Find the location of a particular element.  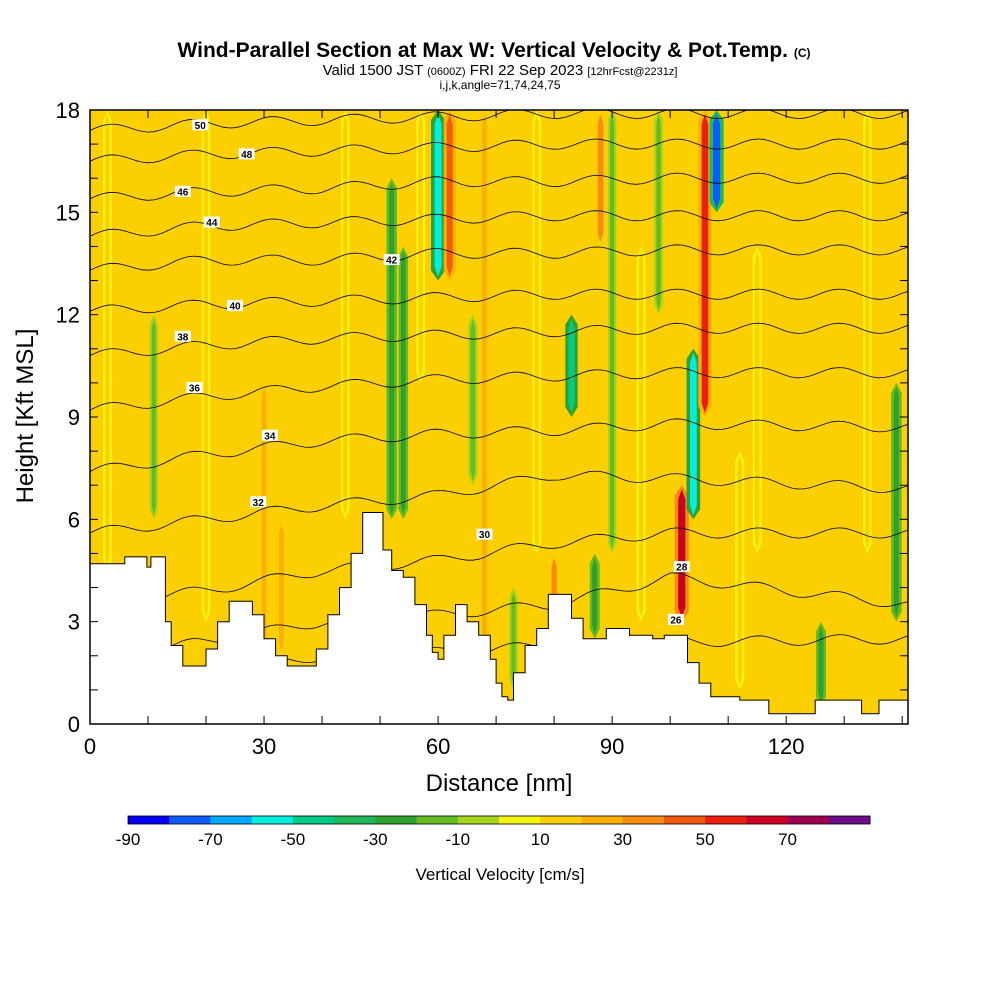

contour-label-46: 46 is located at coordinates (183, 192).